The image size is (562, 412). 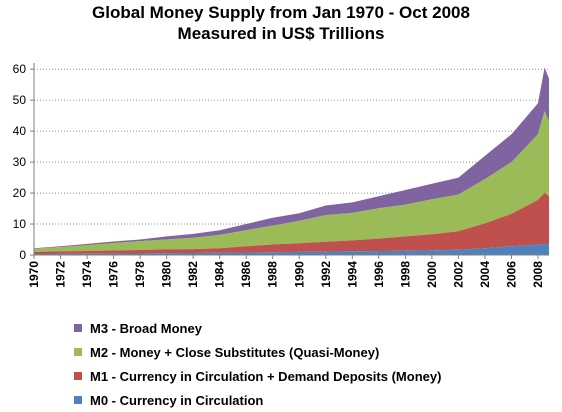 I want to click on x-tick-label-1972: 1972, so click(x=61, y=274).